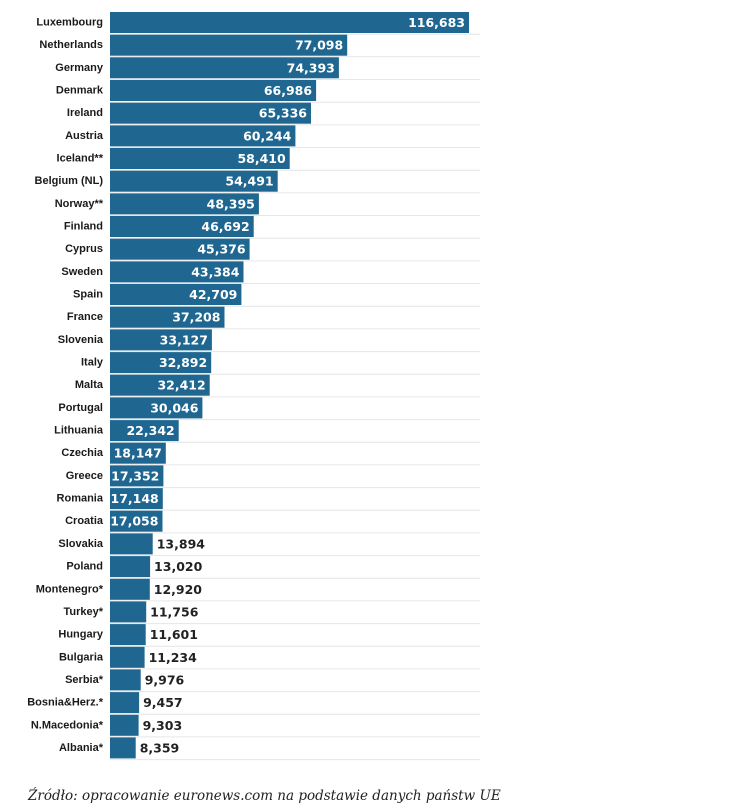 This screenshot has height=810, width=733. What do you see at coordinates (84, 476) in the screenshot?
I see `category-label: Greece` at bounding box center [84, 476].